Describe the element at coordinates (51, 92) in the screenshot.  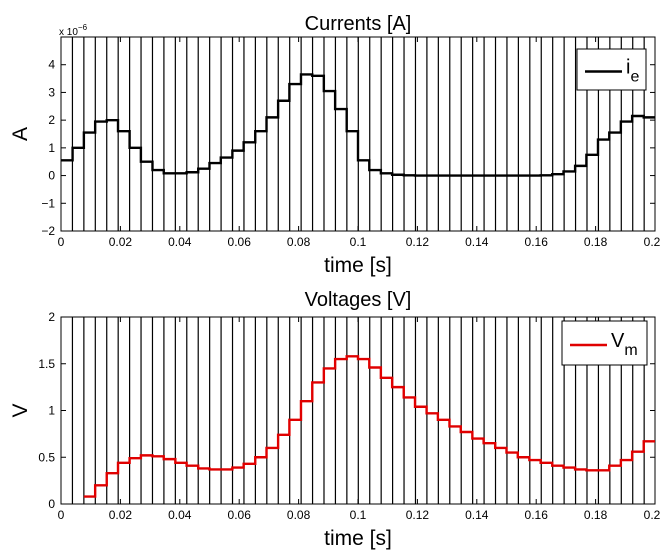
I see `y-tick-label: 3` at that location.